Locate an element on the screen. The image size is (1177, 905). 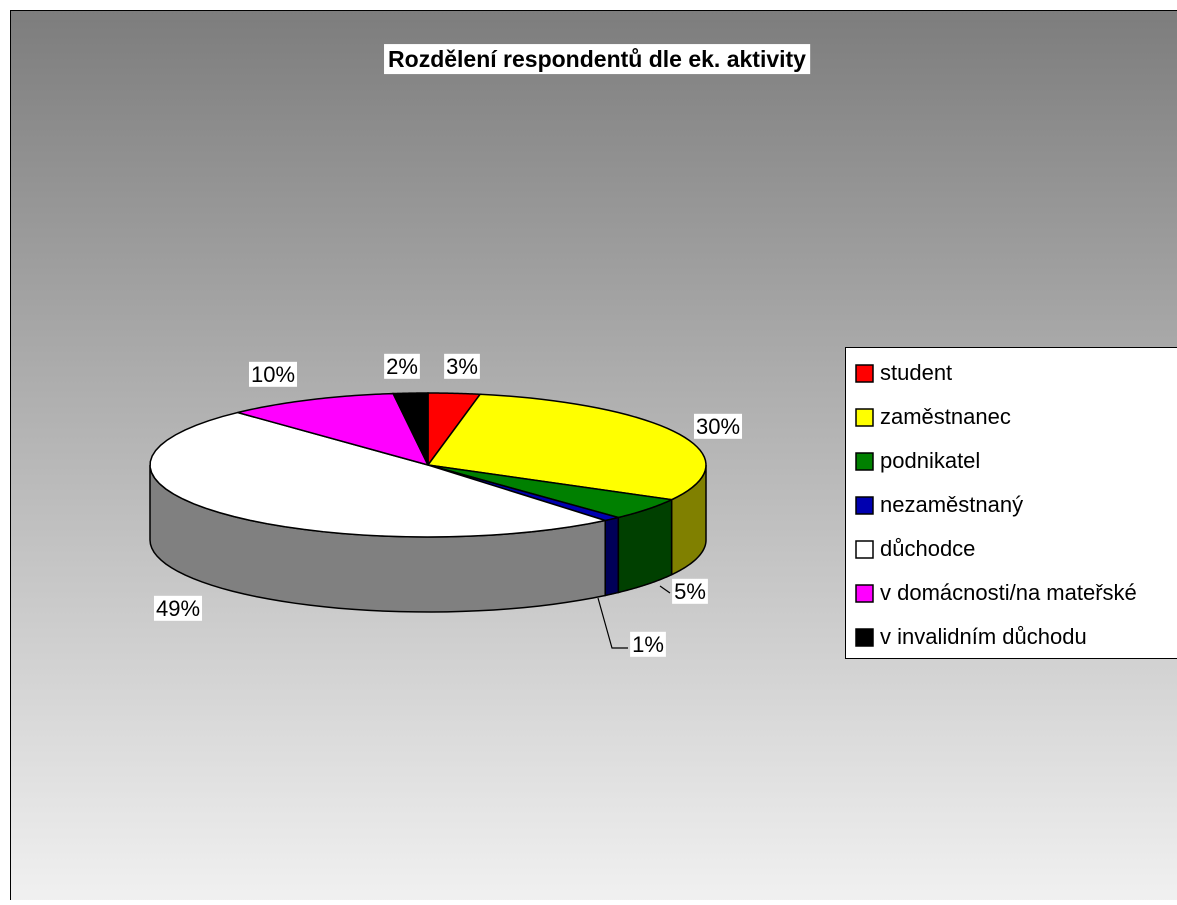
data-label: 30% is located at coordinates (718, 426).